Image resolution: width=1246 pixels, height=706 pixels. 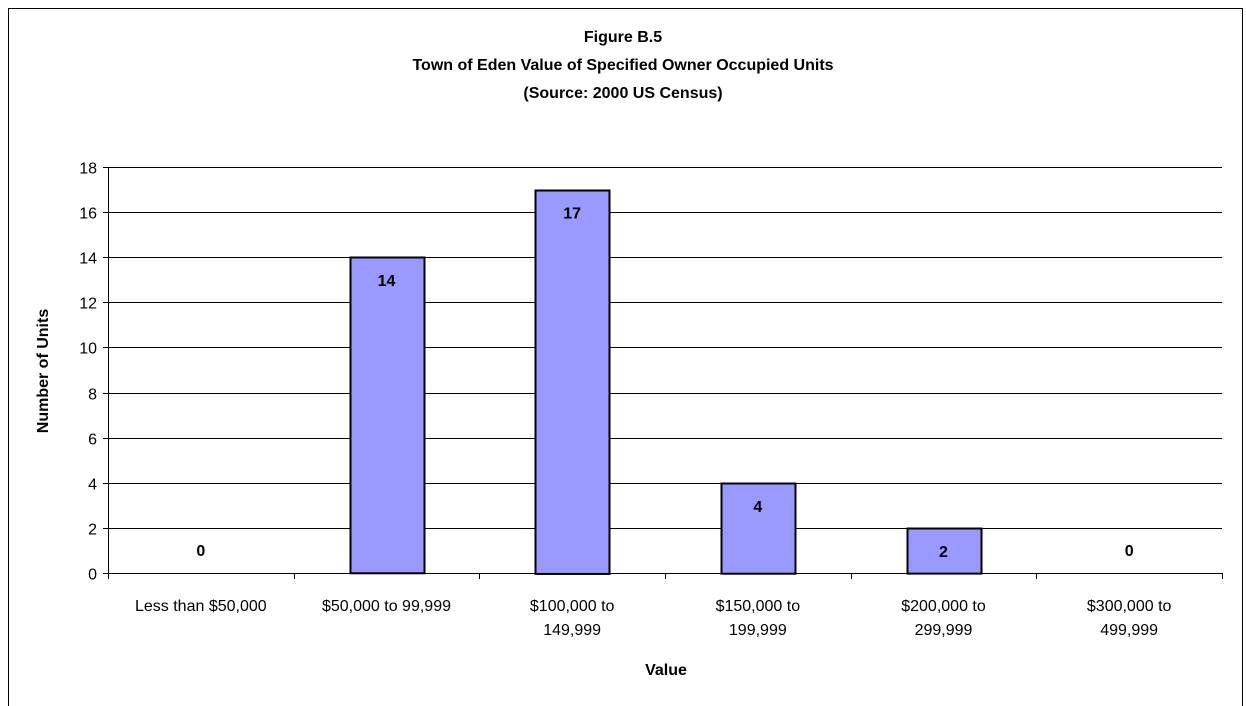 What do you see at coordinates (386, 606) in the screenshot?
I see `x-category-label: $50,000 to 99,999` at bounding box center [386, 606].